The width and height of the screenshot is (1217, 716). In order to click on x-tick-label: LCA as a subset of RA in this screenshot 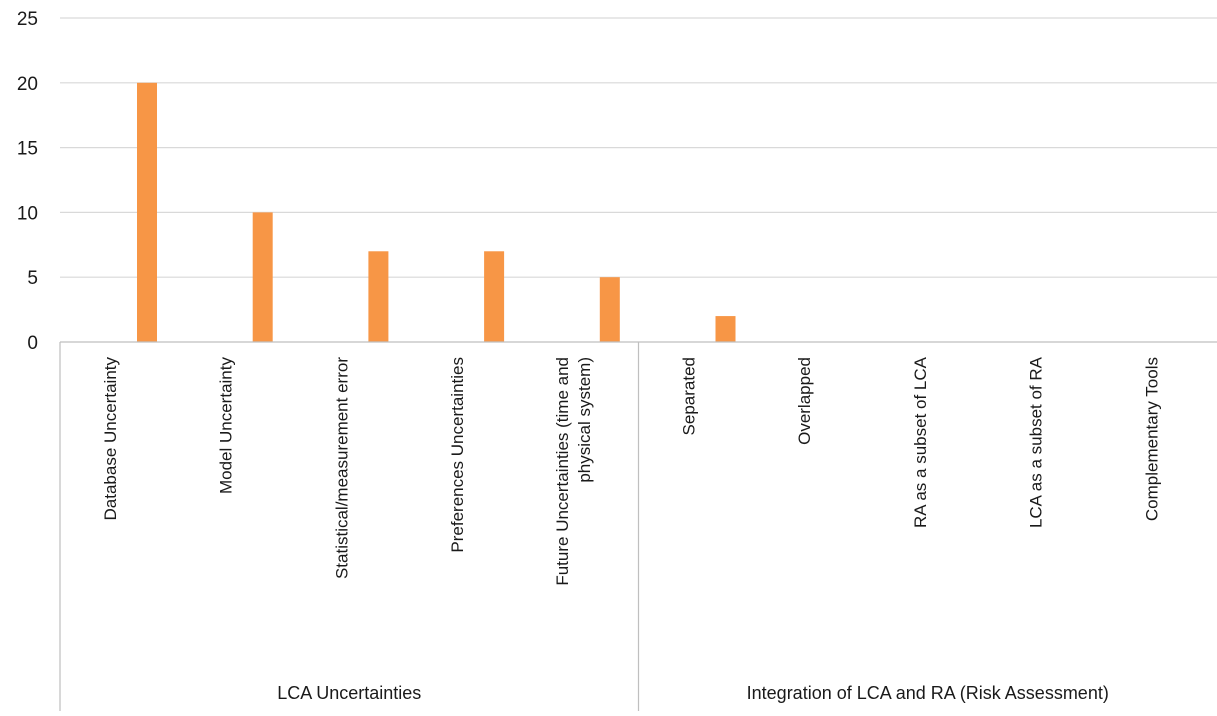, I will do `click(1036, 442)`.